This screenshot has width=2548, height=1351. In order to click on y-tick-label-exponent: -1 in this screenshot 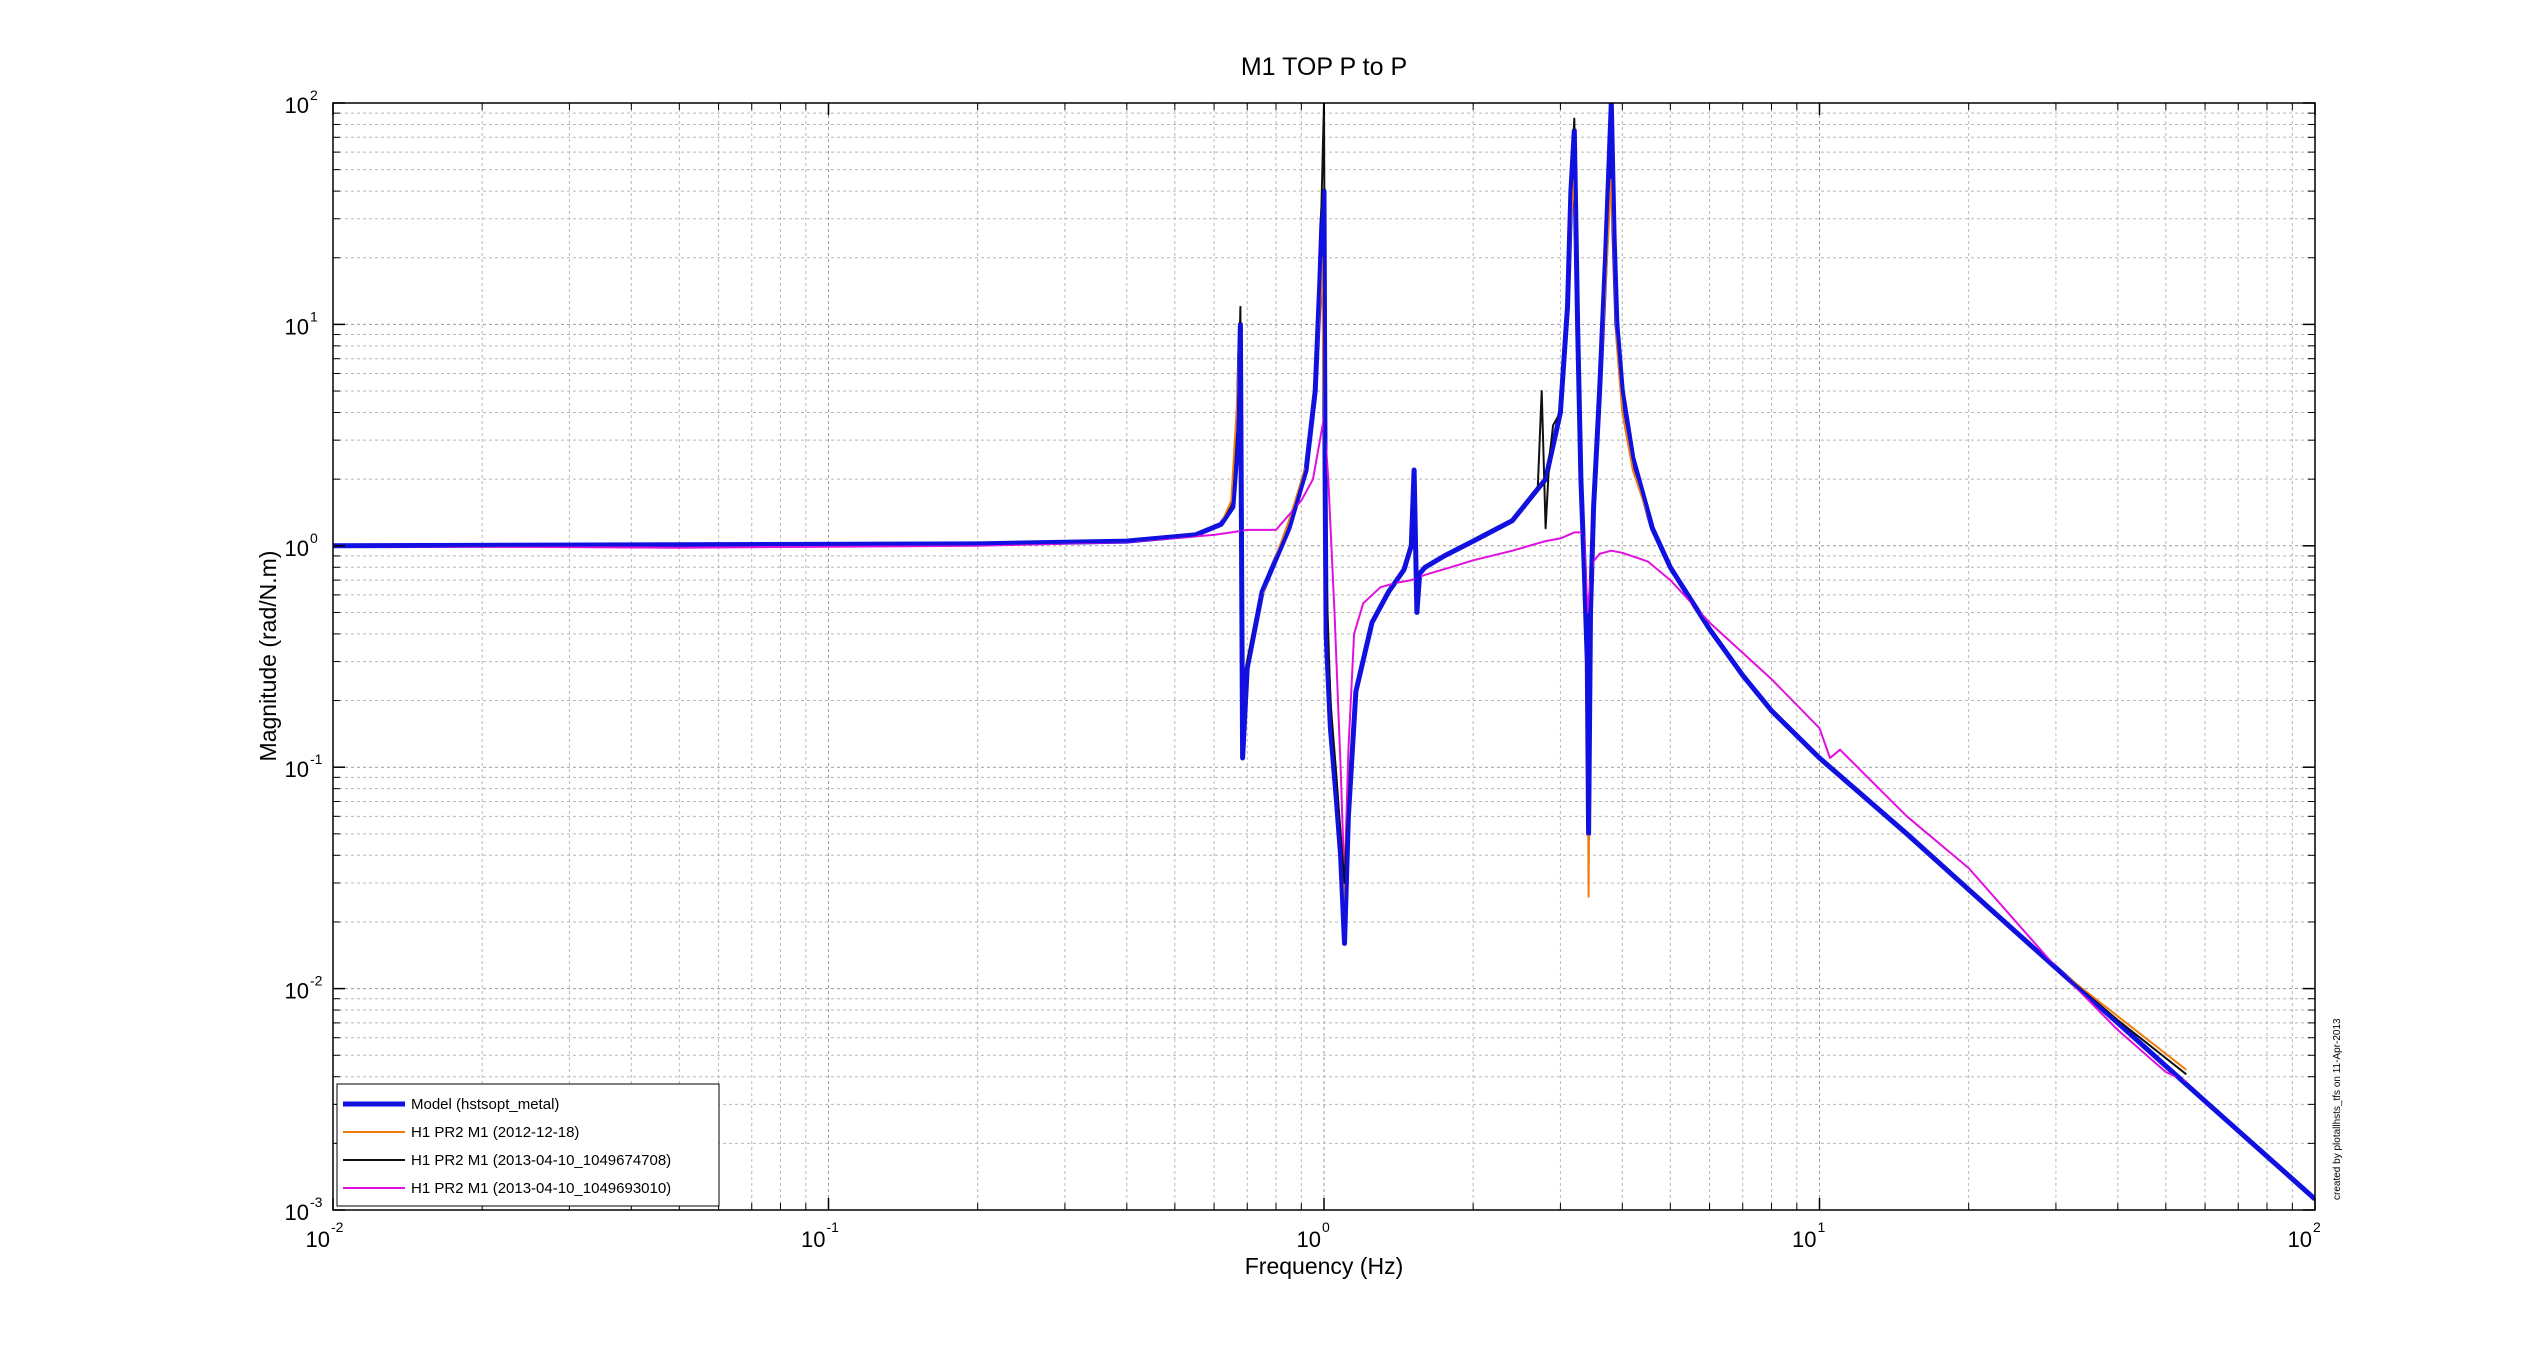, I will do `click(316, 759)`.